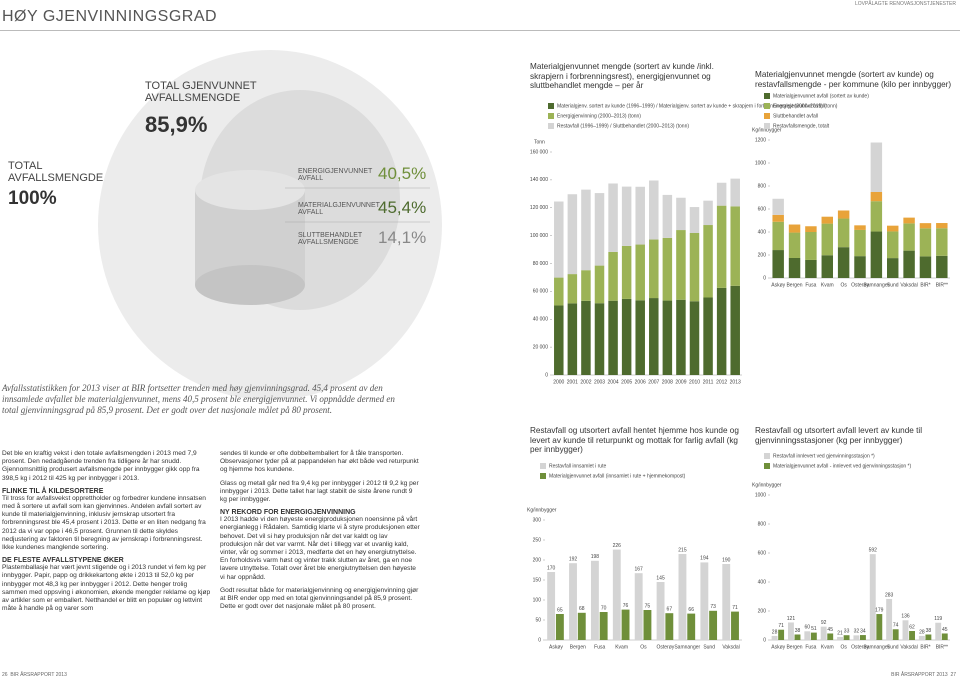 The height and width of the screenshot is (681, 960). Describe the element at coordinates (843, 285) in the screenshot. I see `x-tick-label: Os` at that location.